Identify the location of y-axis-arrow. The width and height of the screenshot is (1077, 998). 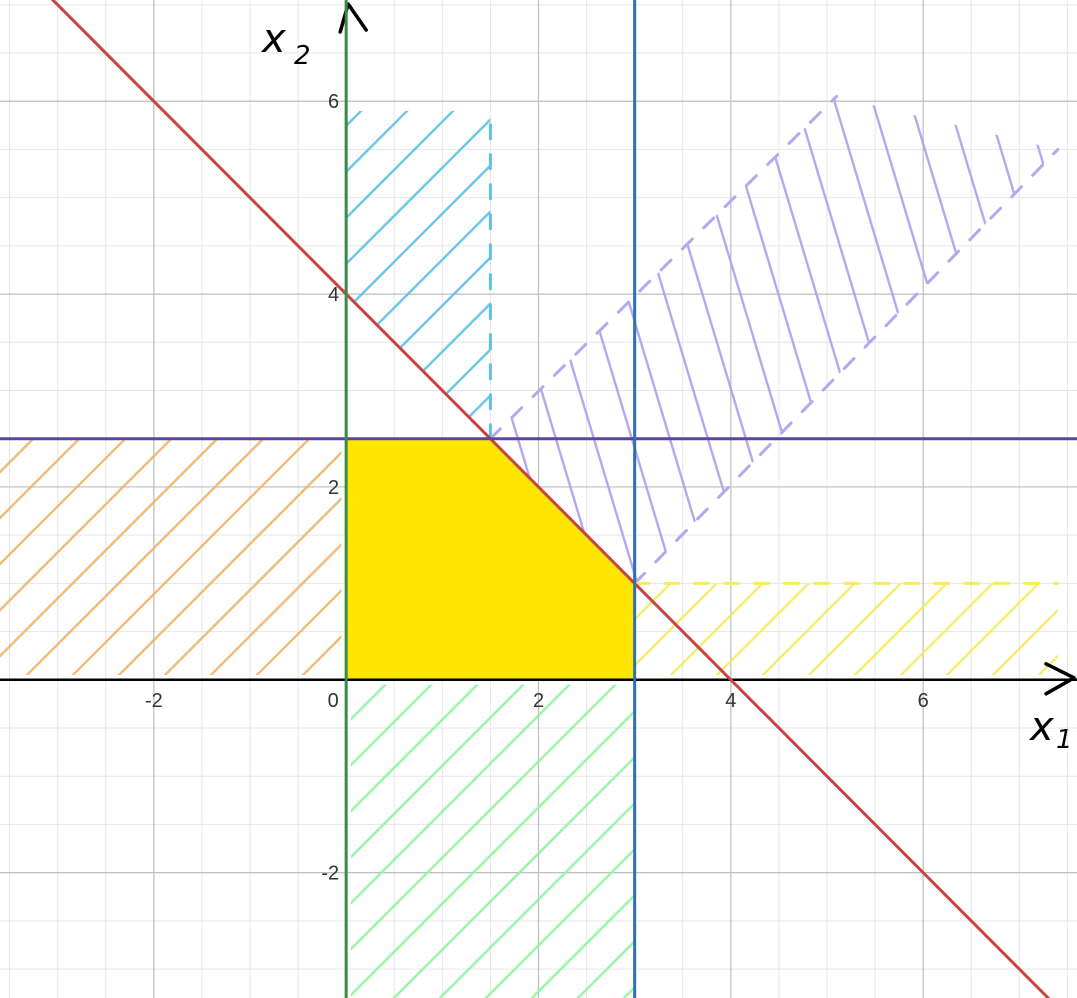
(353, 18).